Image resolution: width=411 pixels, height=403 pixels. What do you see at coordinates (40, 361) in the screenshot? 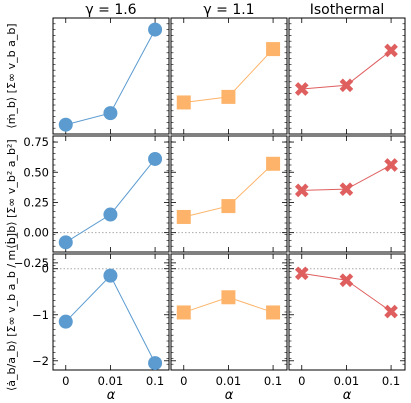
I see `y-tick-label: −2` at bounding box center [40, 361].